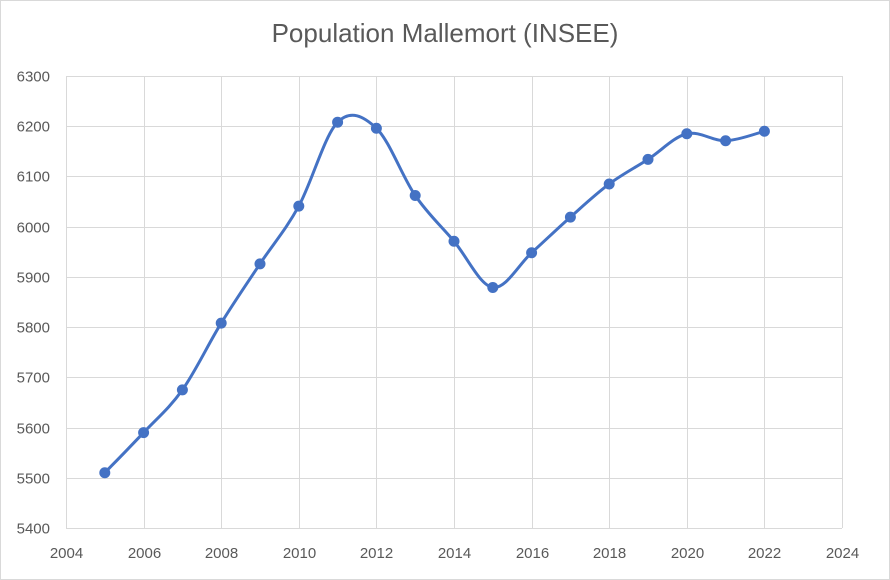  I want to click on x-tick-label: 2022, so click(764, 553).